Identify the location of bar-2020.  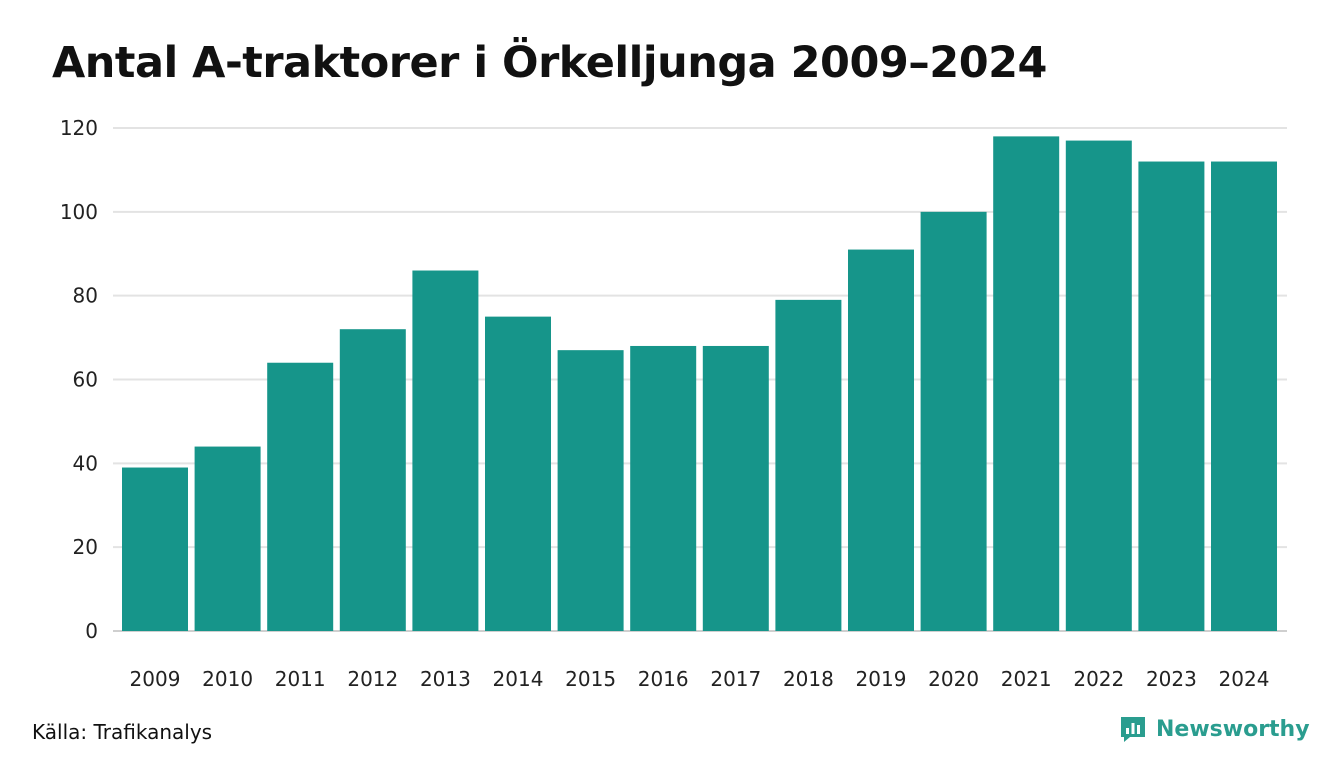
(953, 421).